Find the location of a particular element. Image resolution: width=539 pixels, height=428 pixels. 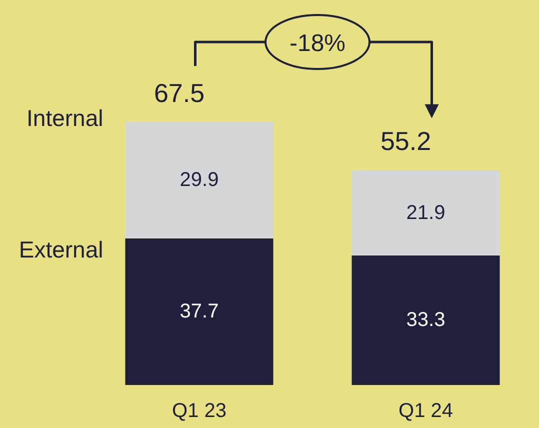

total-label: 67.5 is located at coordinates (179, 93).